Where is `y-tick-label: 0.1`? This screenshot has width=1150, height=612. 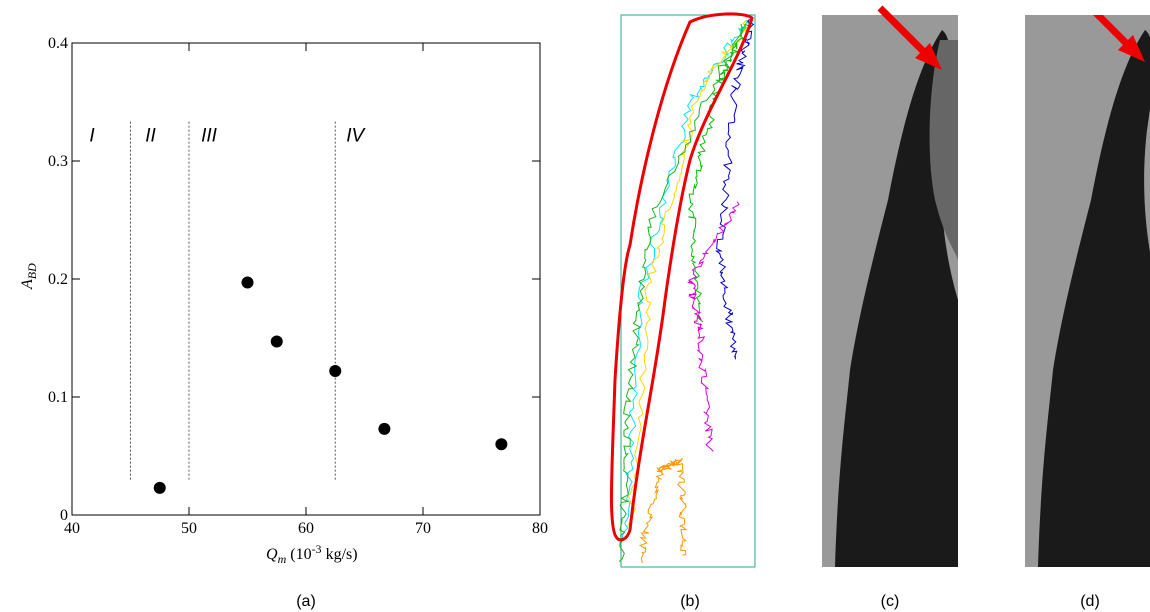 y-tick-label: 0.1 is located at coordinates (58, 397).